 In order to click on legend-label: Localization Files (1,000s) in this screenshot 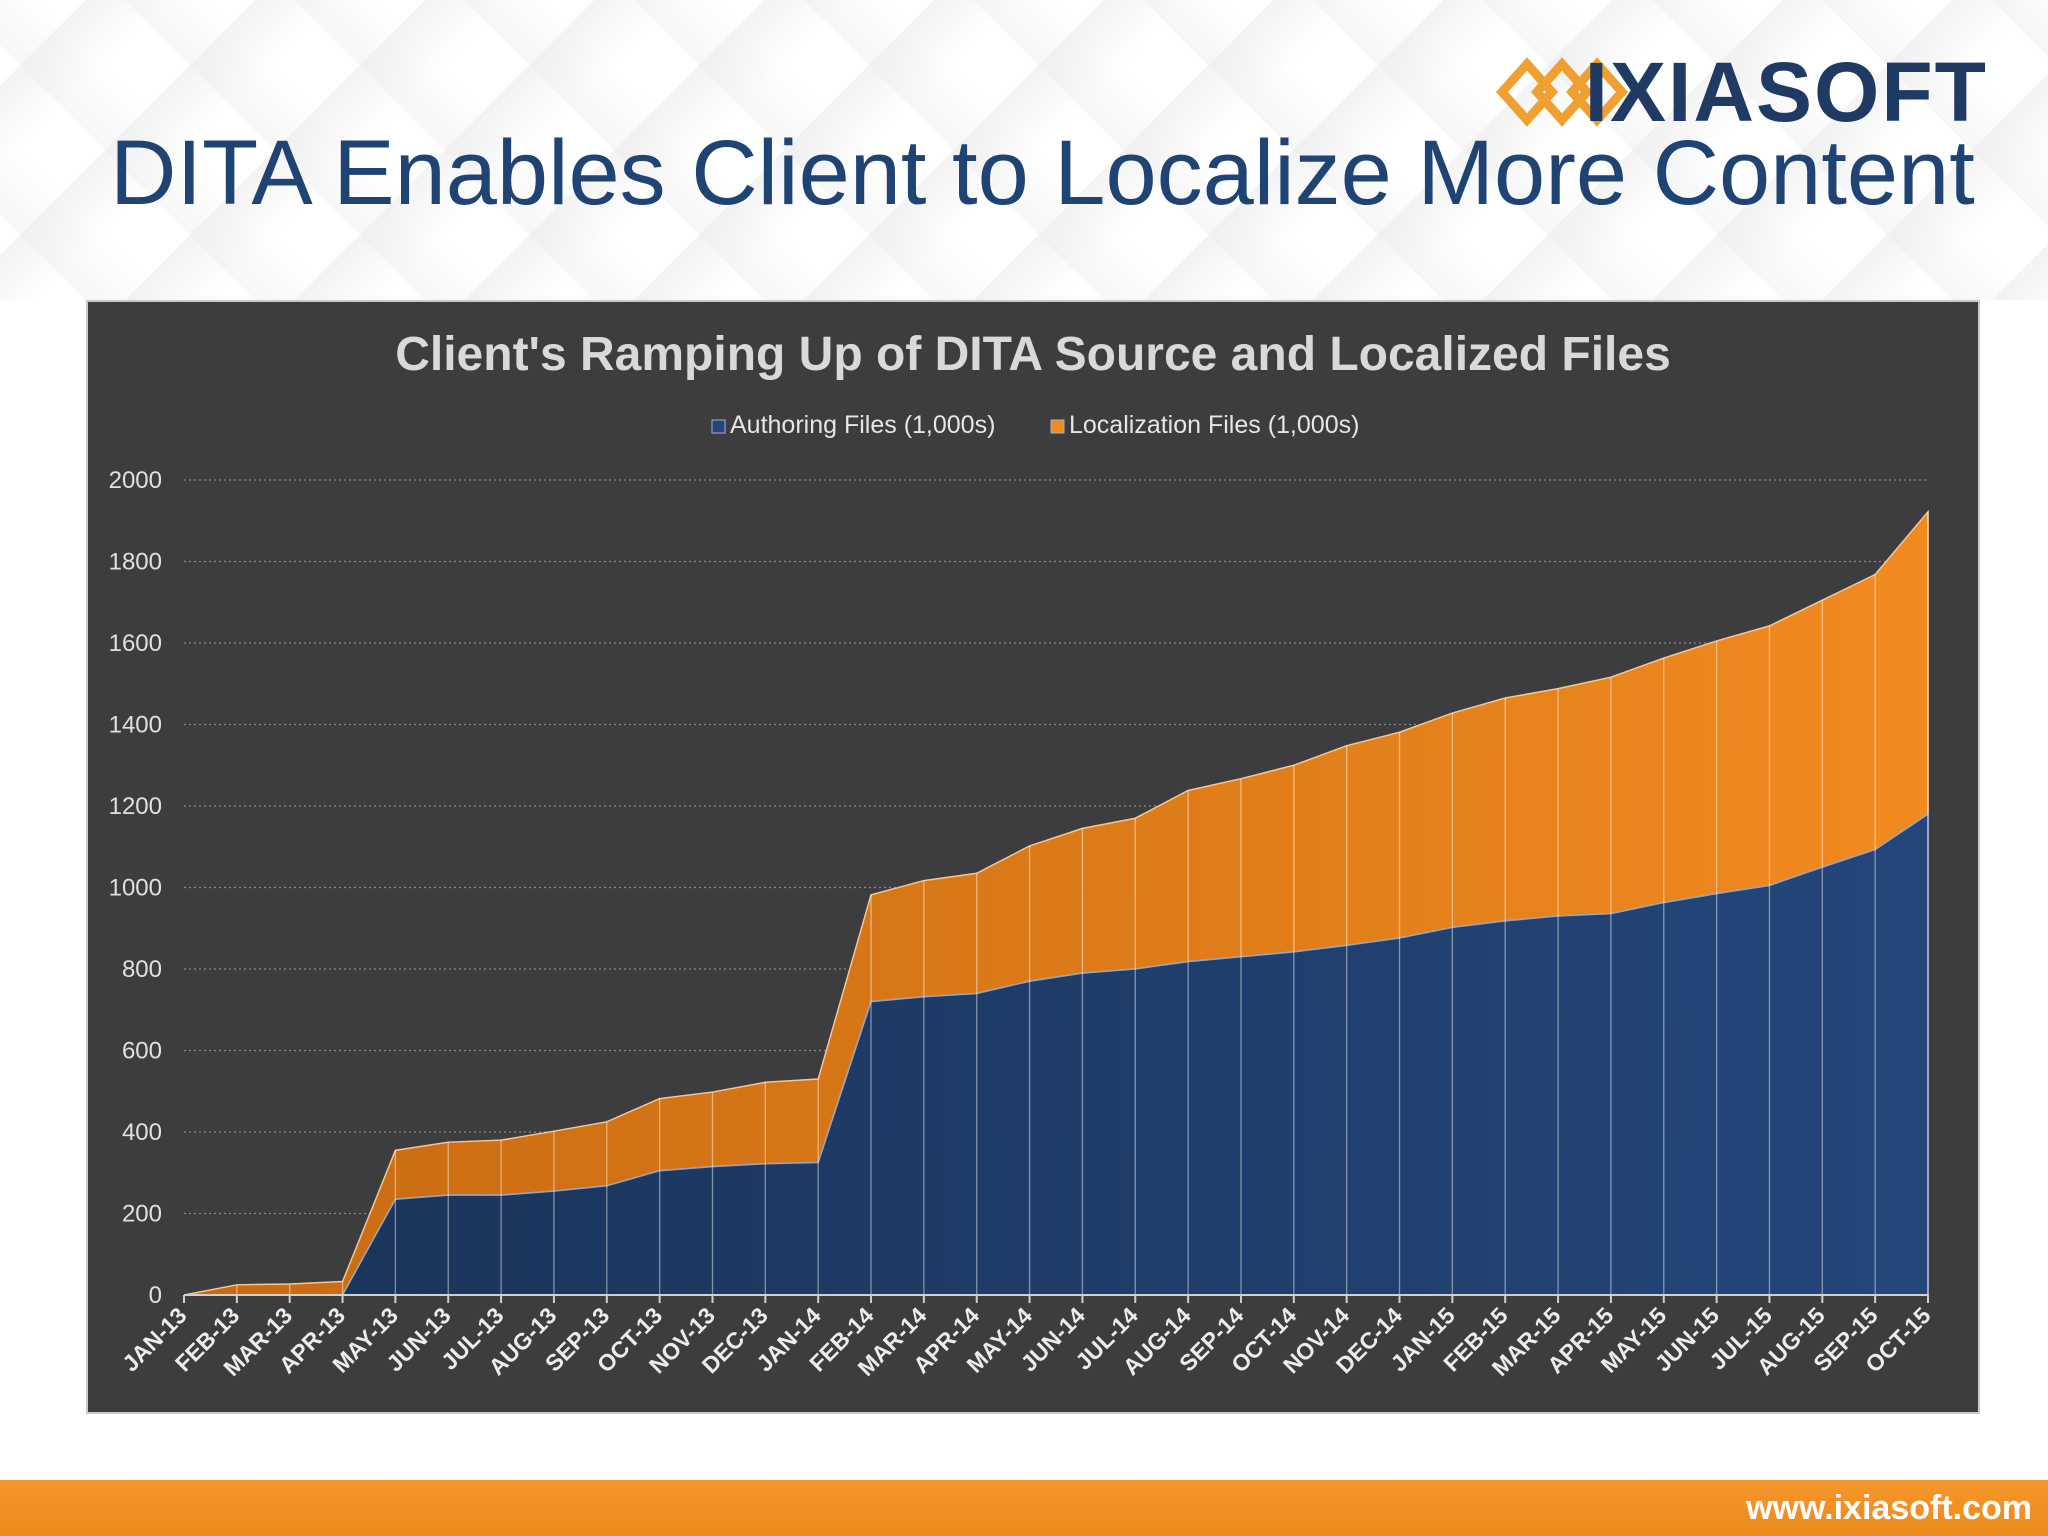, I will do `click(1214, 425)`.